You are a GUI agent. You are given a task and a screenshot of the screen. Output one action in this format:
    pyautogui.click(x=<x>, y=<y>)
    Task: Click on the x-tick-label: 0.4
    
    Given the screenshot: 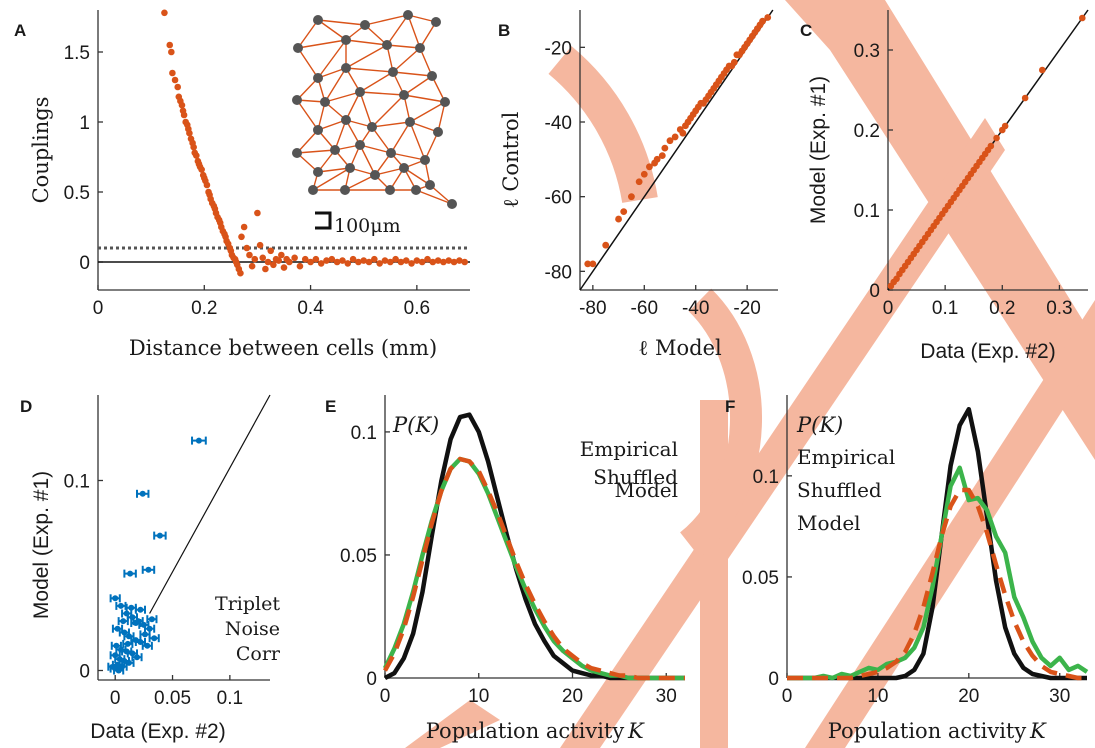 What is the action you would take?
    pyautogui.click(x=310, y=308)
    